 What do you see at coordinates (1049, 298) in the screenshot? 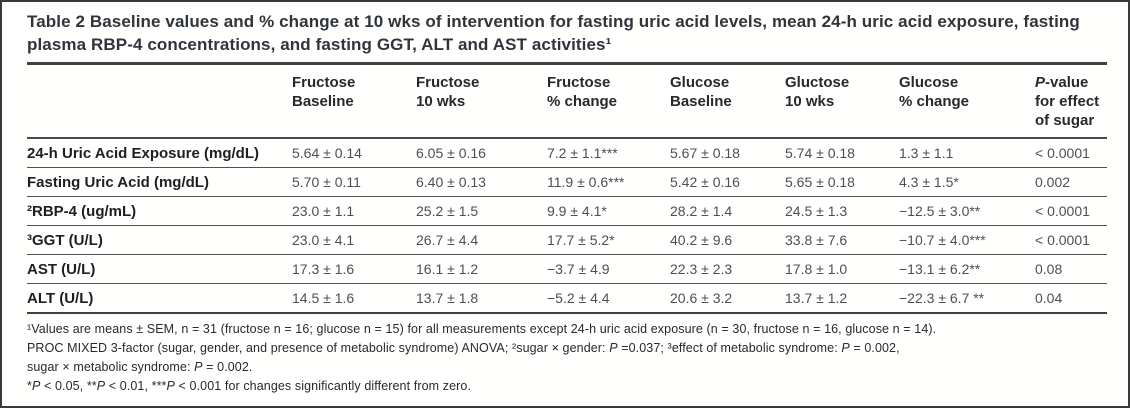
I see `data-cell: 0.04` at bounding box center [1049, 298].